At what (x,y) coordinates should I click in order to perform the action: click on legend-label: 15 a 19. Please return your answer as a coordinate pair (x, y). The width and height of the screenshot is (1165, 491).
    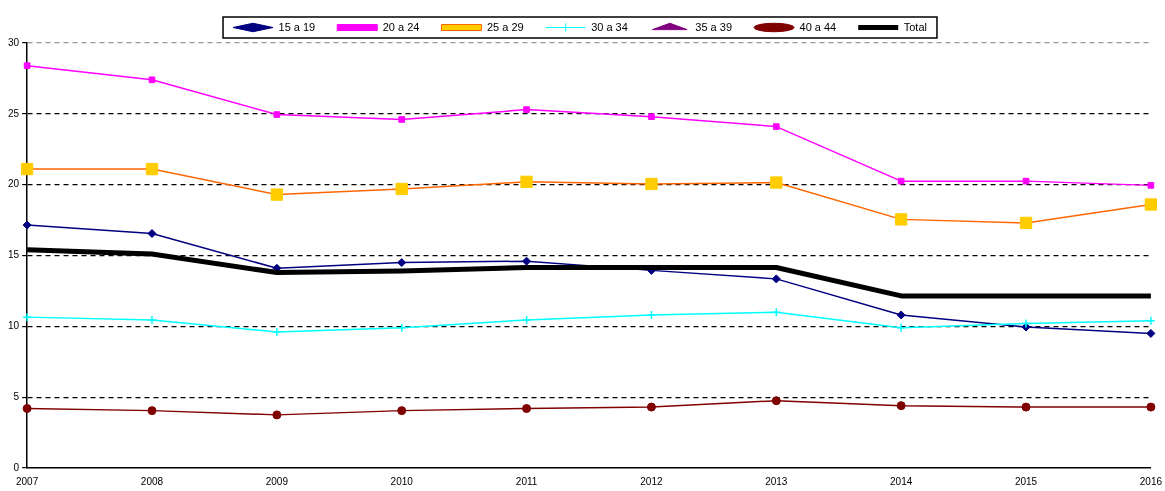
    Looking at the image, I should click on (297, 26).